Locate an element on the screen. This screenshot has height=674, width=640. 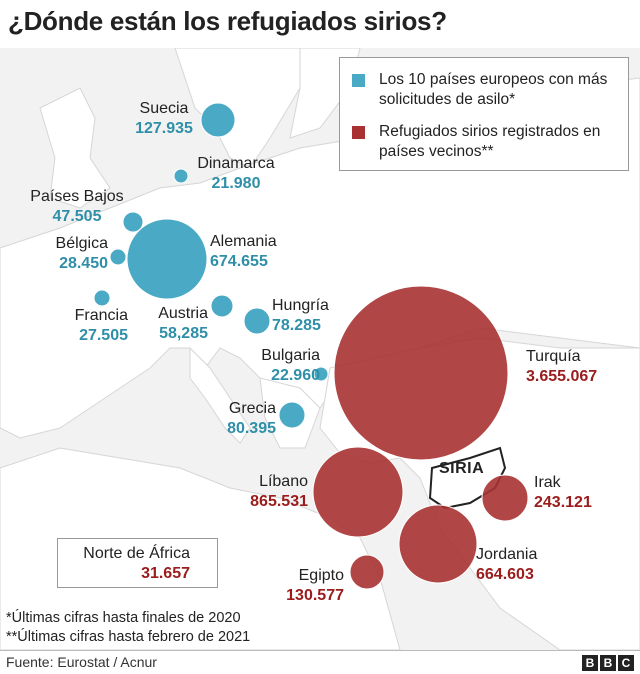
label-grecia: Grecia 80.395 is located at coordinates (251, 418).